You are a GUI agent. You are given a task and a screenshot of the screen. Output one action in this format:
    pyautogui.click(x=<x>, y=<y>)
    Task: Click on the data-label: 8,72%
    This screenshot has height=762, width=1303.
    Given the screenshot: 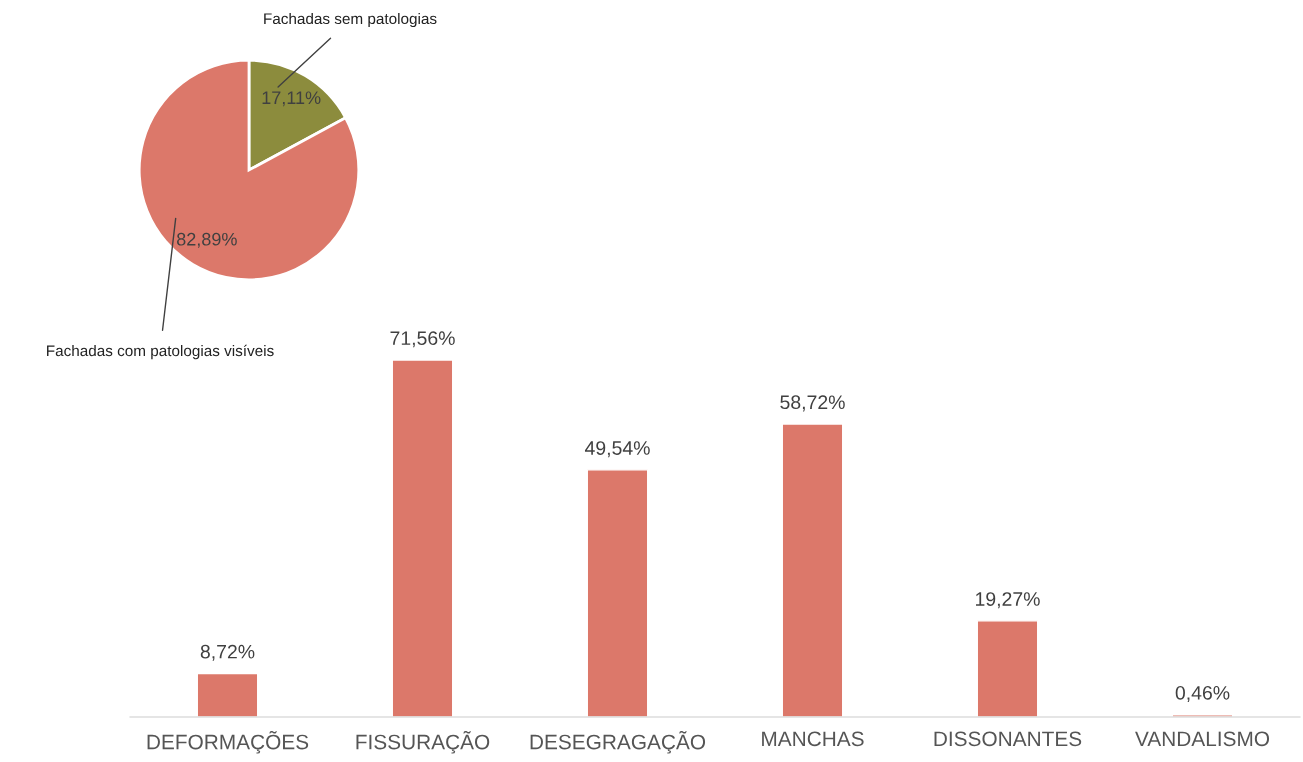 What is the action you would take?
    pyautogui.click(x=227, y=652)
    